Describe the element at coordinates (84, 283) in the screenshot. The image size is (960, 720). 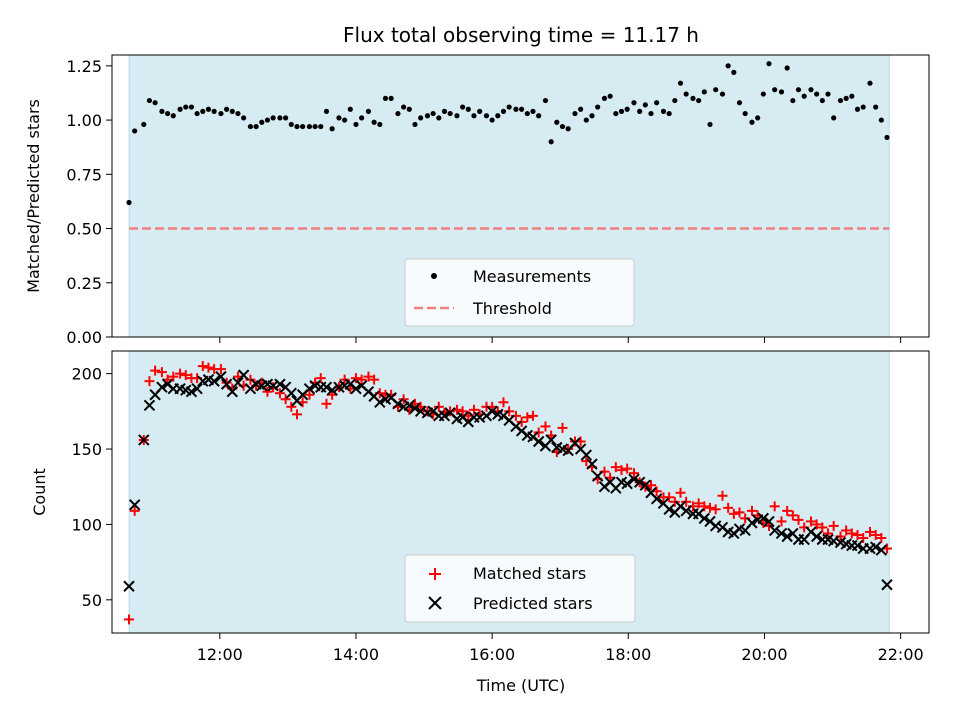
I see `y-tick-label: 0.25` at that location.